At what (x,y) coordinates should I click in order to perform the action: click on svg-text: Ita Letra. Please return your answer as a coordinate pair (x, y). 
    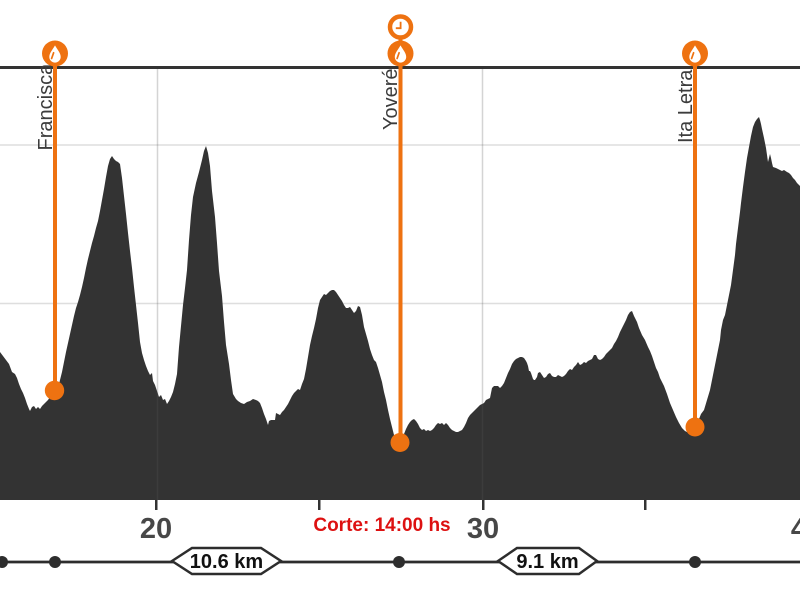
    Looking at the image, I should click on (686, 106).